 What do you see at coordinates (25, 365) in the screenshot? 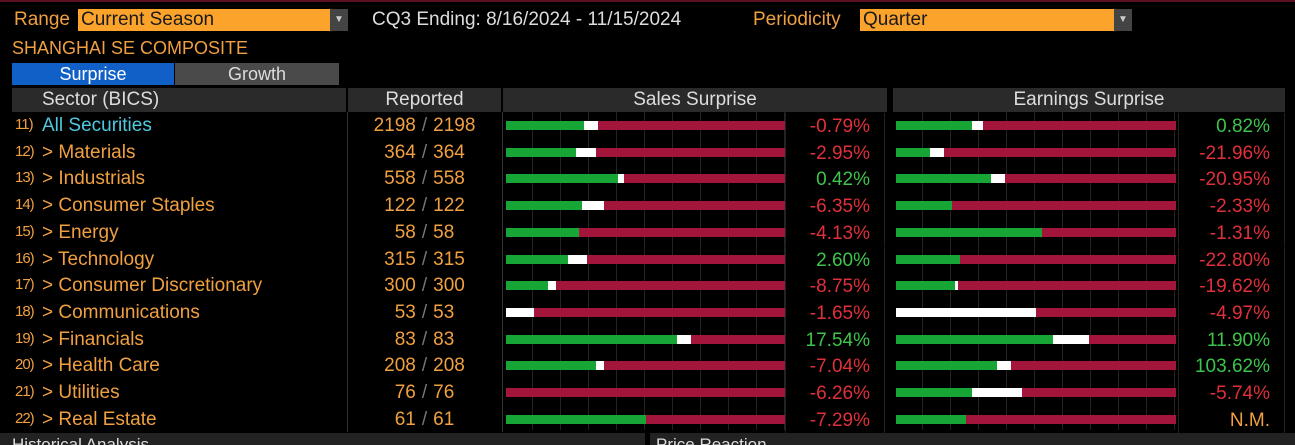
I see `row-number: 20)` at bounding box center [25, 365].